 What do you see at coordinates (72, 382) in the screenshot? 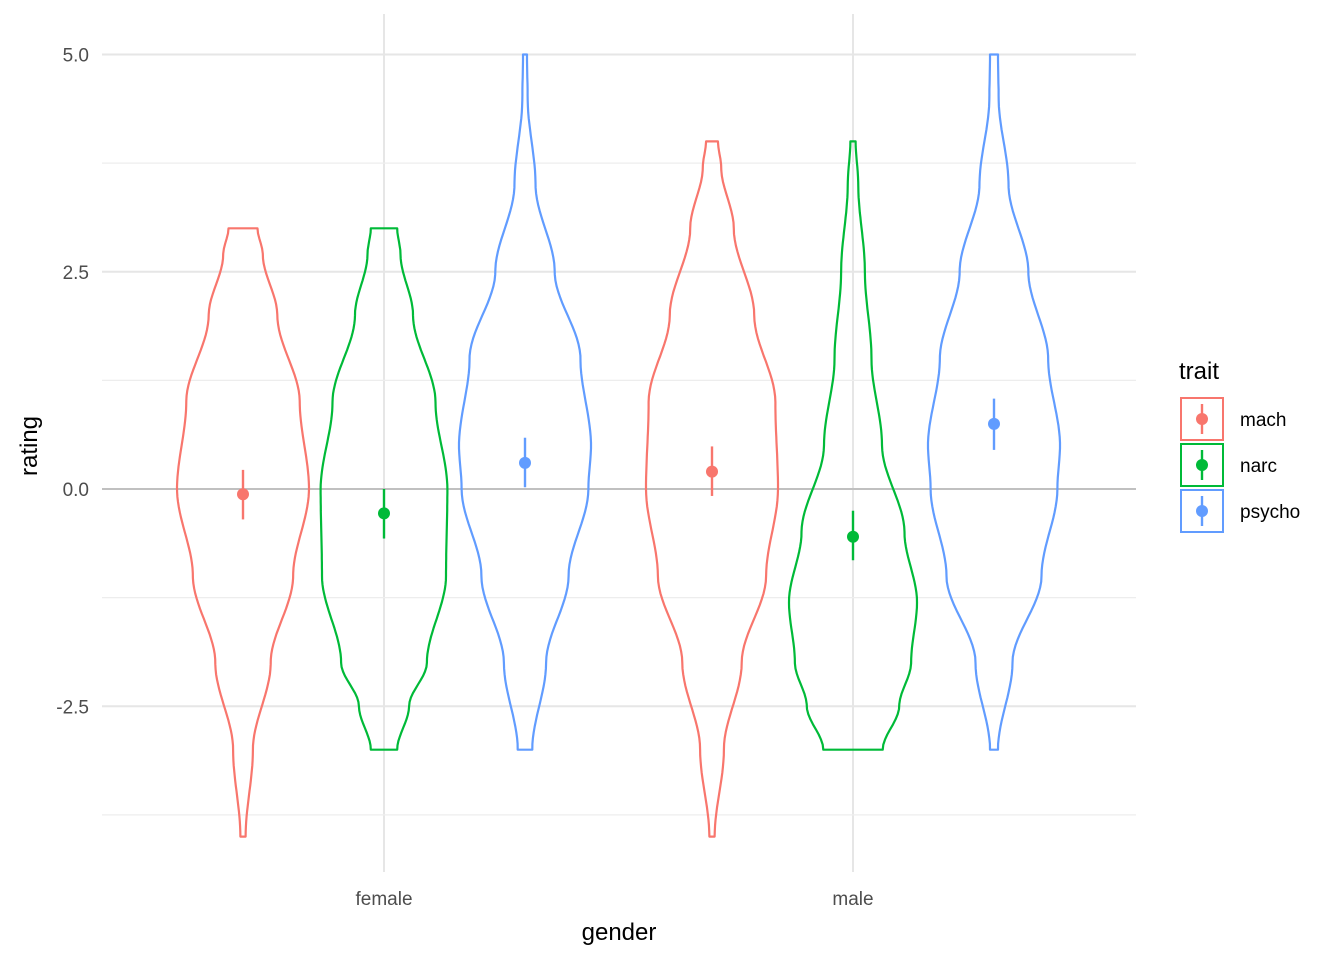
I see `y-tick-labels: 5.0 2.5 0.0 -2.5` at bounding box center [72, 382].